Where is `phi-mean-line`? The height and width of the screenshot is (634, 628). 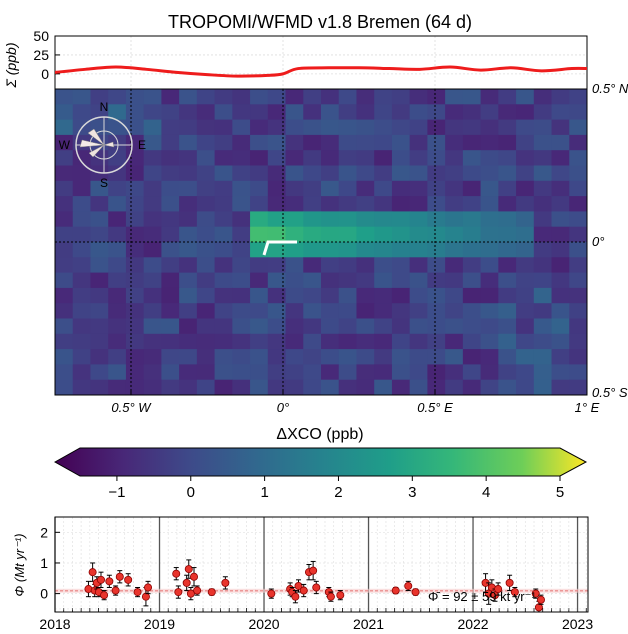 phi-mean-line is located at coordinates (321, 590).